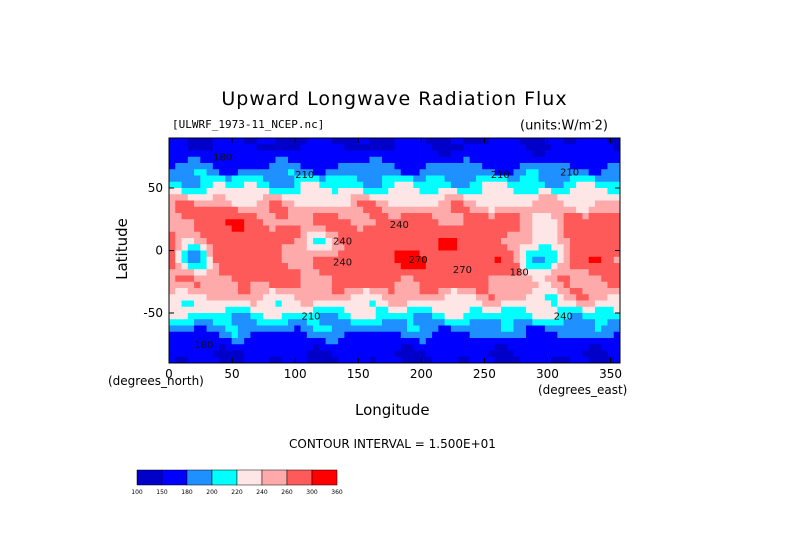 The height and width of the screenshot is (558, 789). What do you see at coordinates (394, 99) in the screenshot?
I see `chart-title: Upward Longwave Radiation Flux` at bounding box center [394, 99].